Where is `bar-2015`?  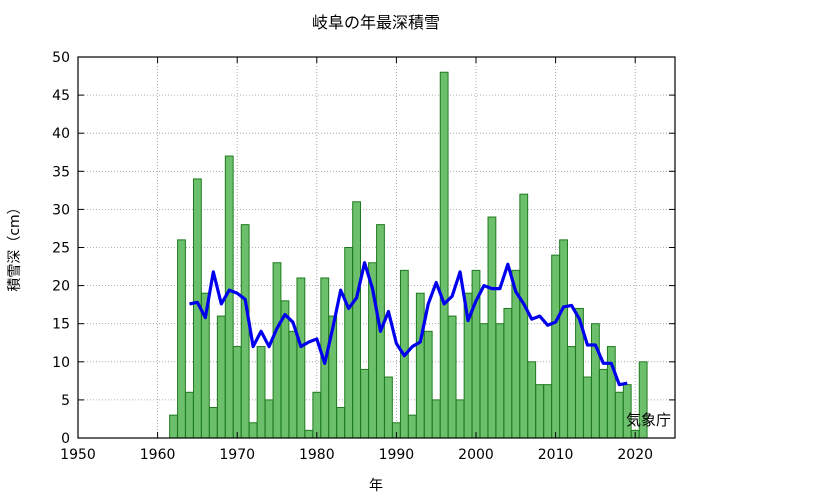
bar-2015 is located at coordinates (595, 381).